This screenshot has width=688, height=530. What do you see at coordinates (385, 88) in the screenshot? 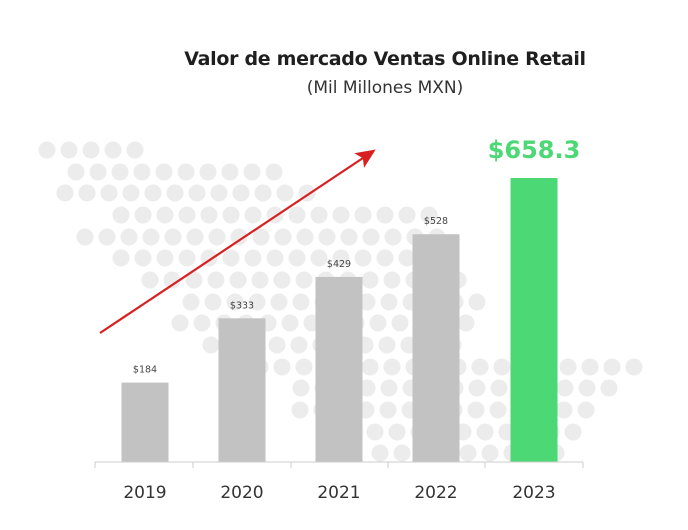
I see `chart-subtitle: (Mil Millones MXN)` at bounding box center [385, 88].